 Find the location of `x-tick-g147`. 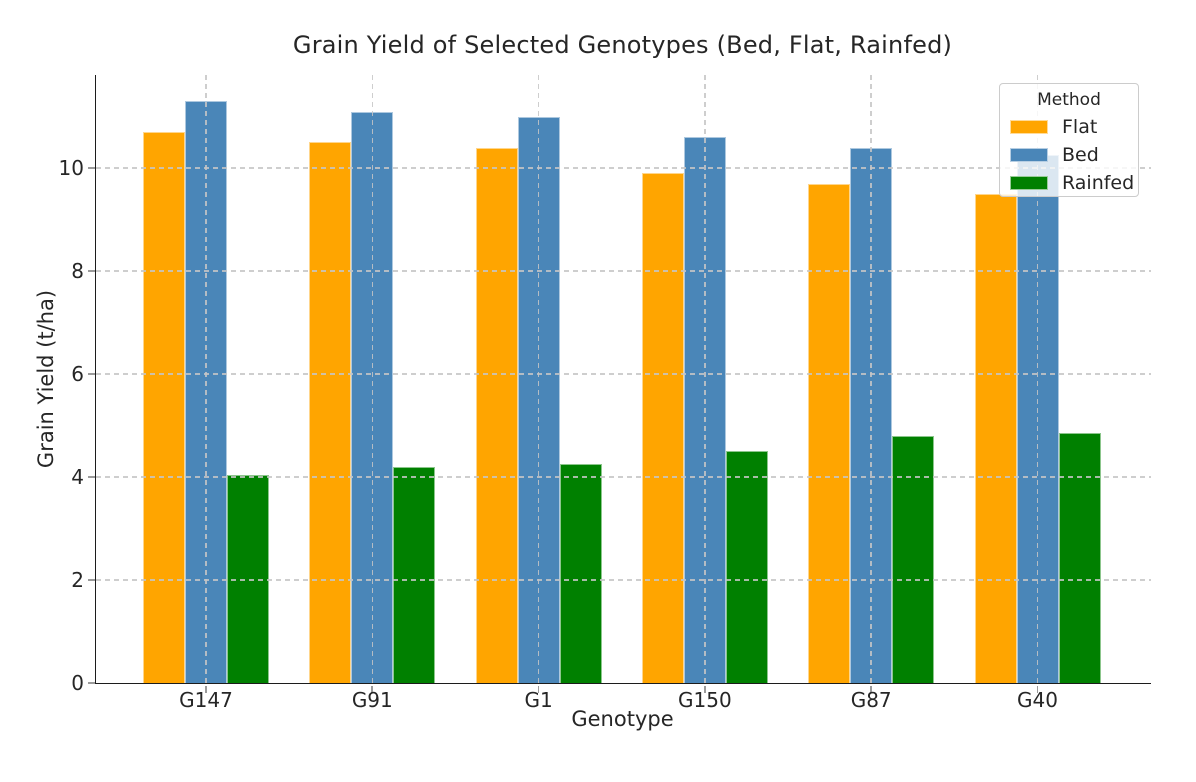

x-tick-g147 is located at coordinates (206, 689).